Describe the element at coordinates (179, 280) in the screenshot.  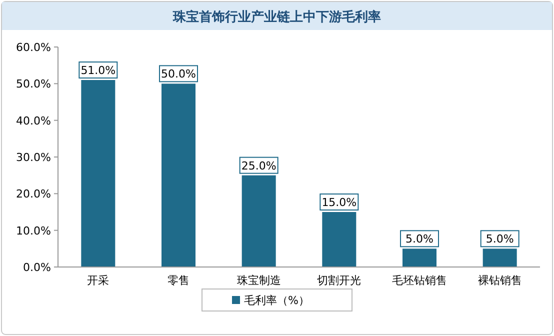
I see `x-tick-label: 零售` at that location.